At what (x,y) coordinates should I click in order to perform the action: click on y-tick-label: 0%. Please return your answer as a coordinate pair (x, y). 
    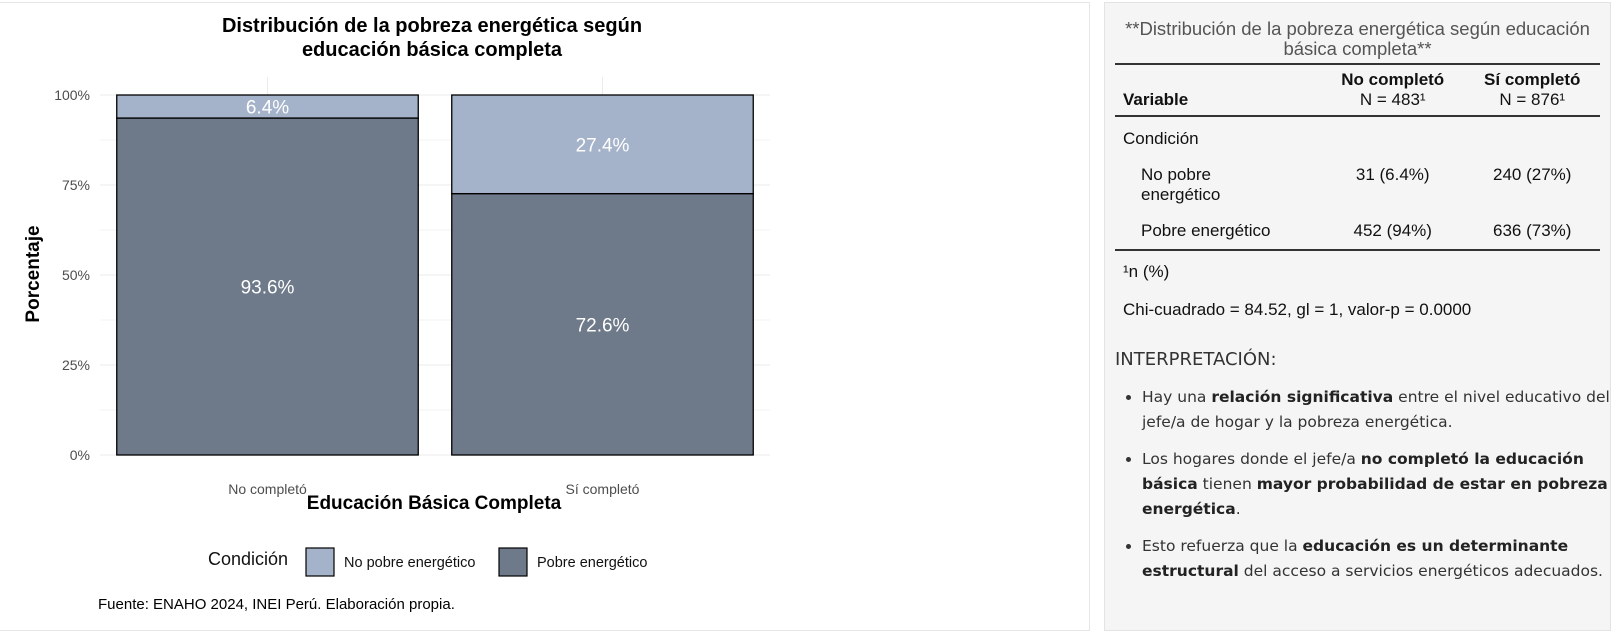
    Looking at the image, I should click on (80, 455).